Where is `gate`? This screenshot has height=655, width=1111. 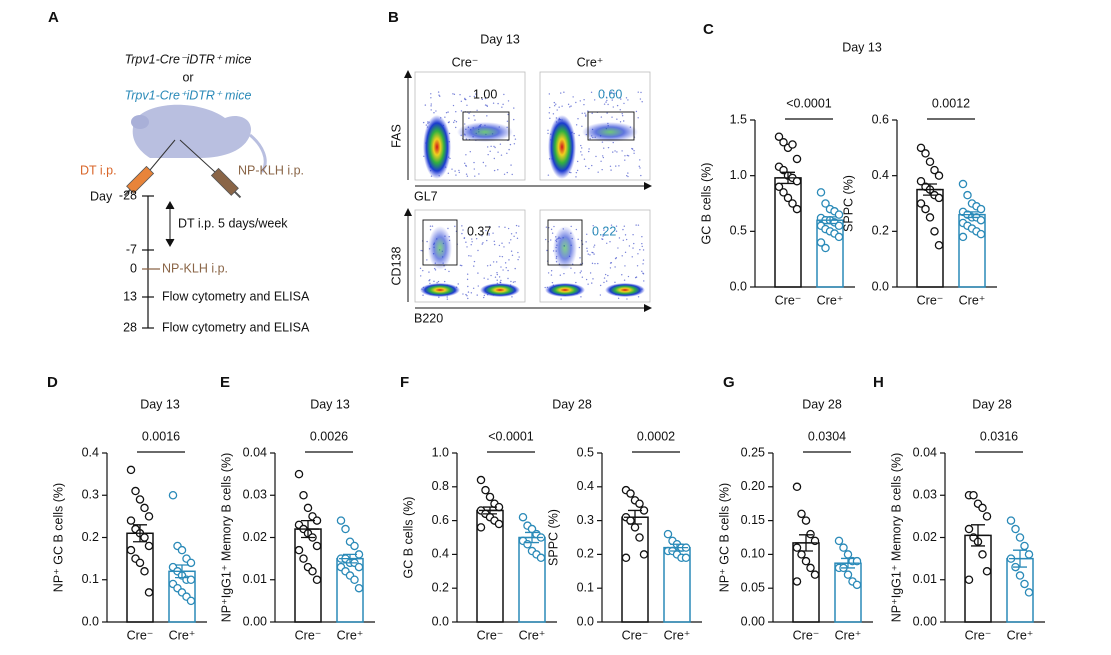 gate is located at coordinates (486, 126).